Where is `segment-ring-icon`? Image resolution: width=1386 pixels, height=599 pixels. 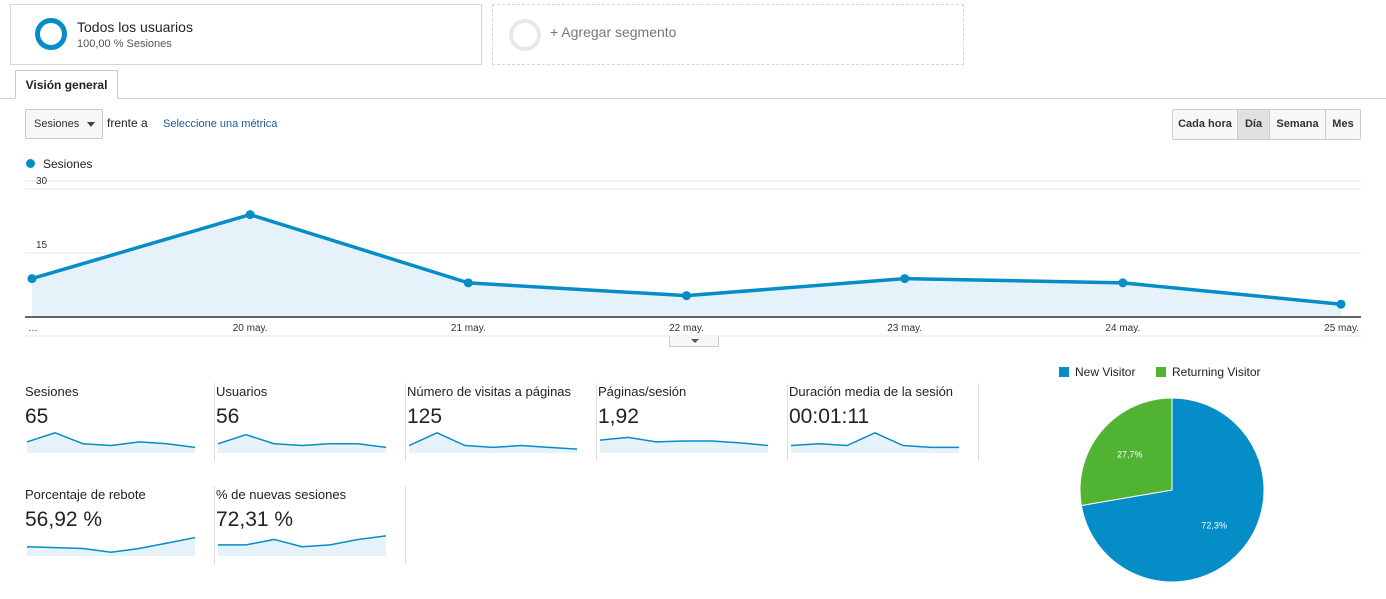
segment-ring-icon is located at coordinates (51, 34).